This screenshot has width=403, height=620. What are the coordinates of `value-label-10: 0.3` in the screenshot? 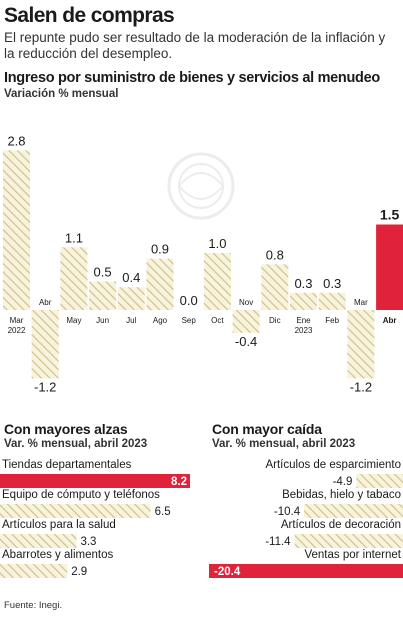 It's located at (303, 283).